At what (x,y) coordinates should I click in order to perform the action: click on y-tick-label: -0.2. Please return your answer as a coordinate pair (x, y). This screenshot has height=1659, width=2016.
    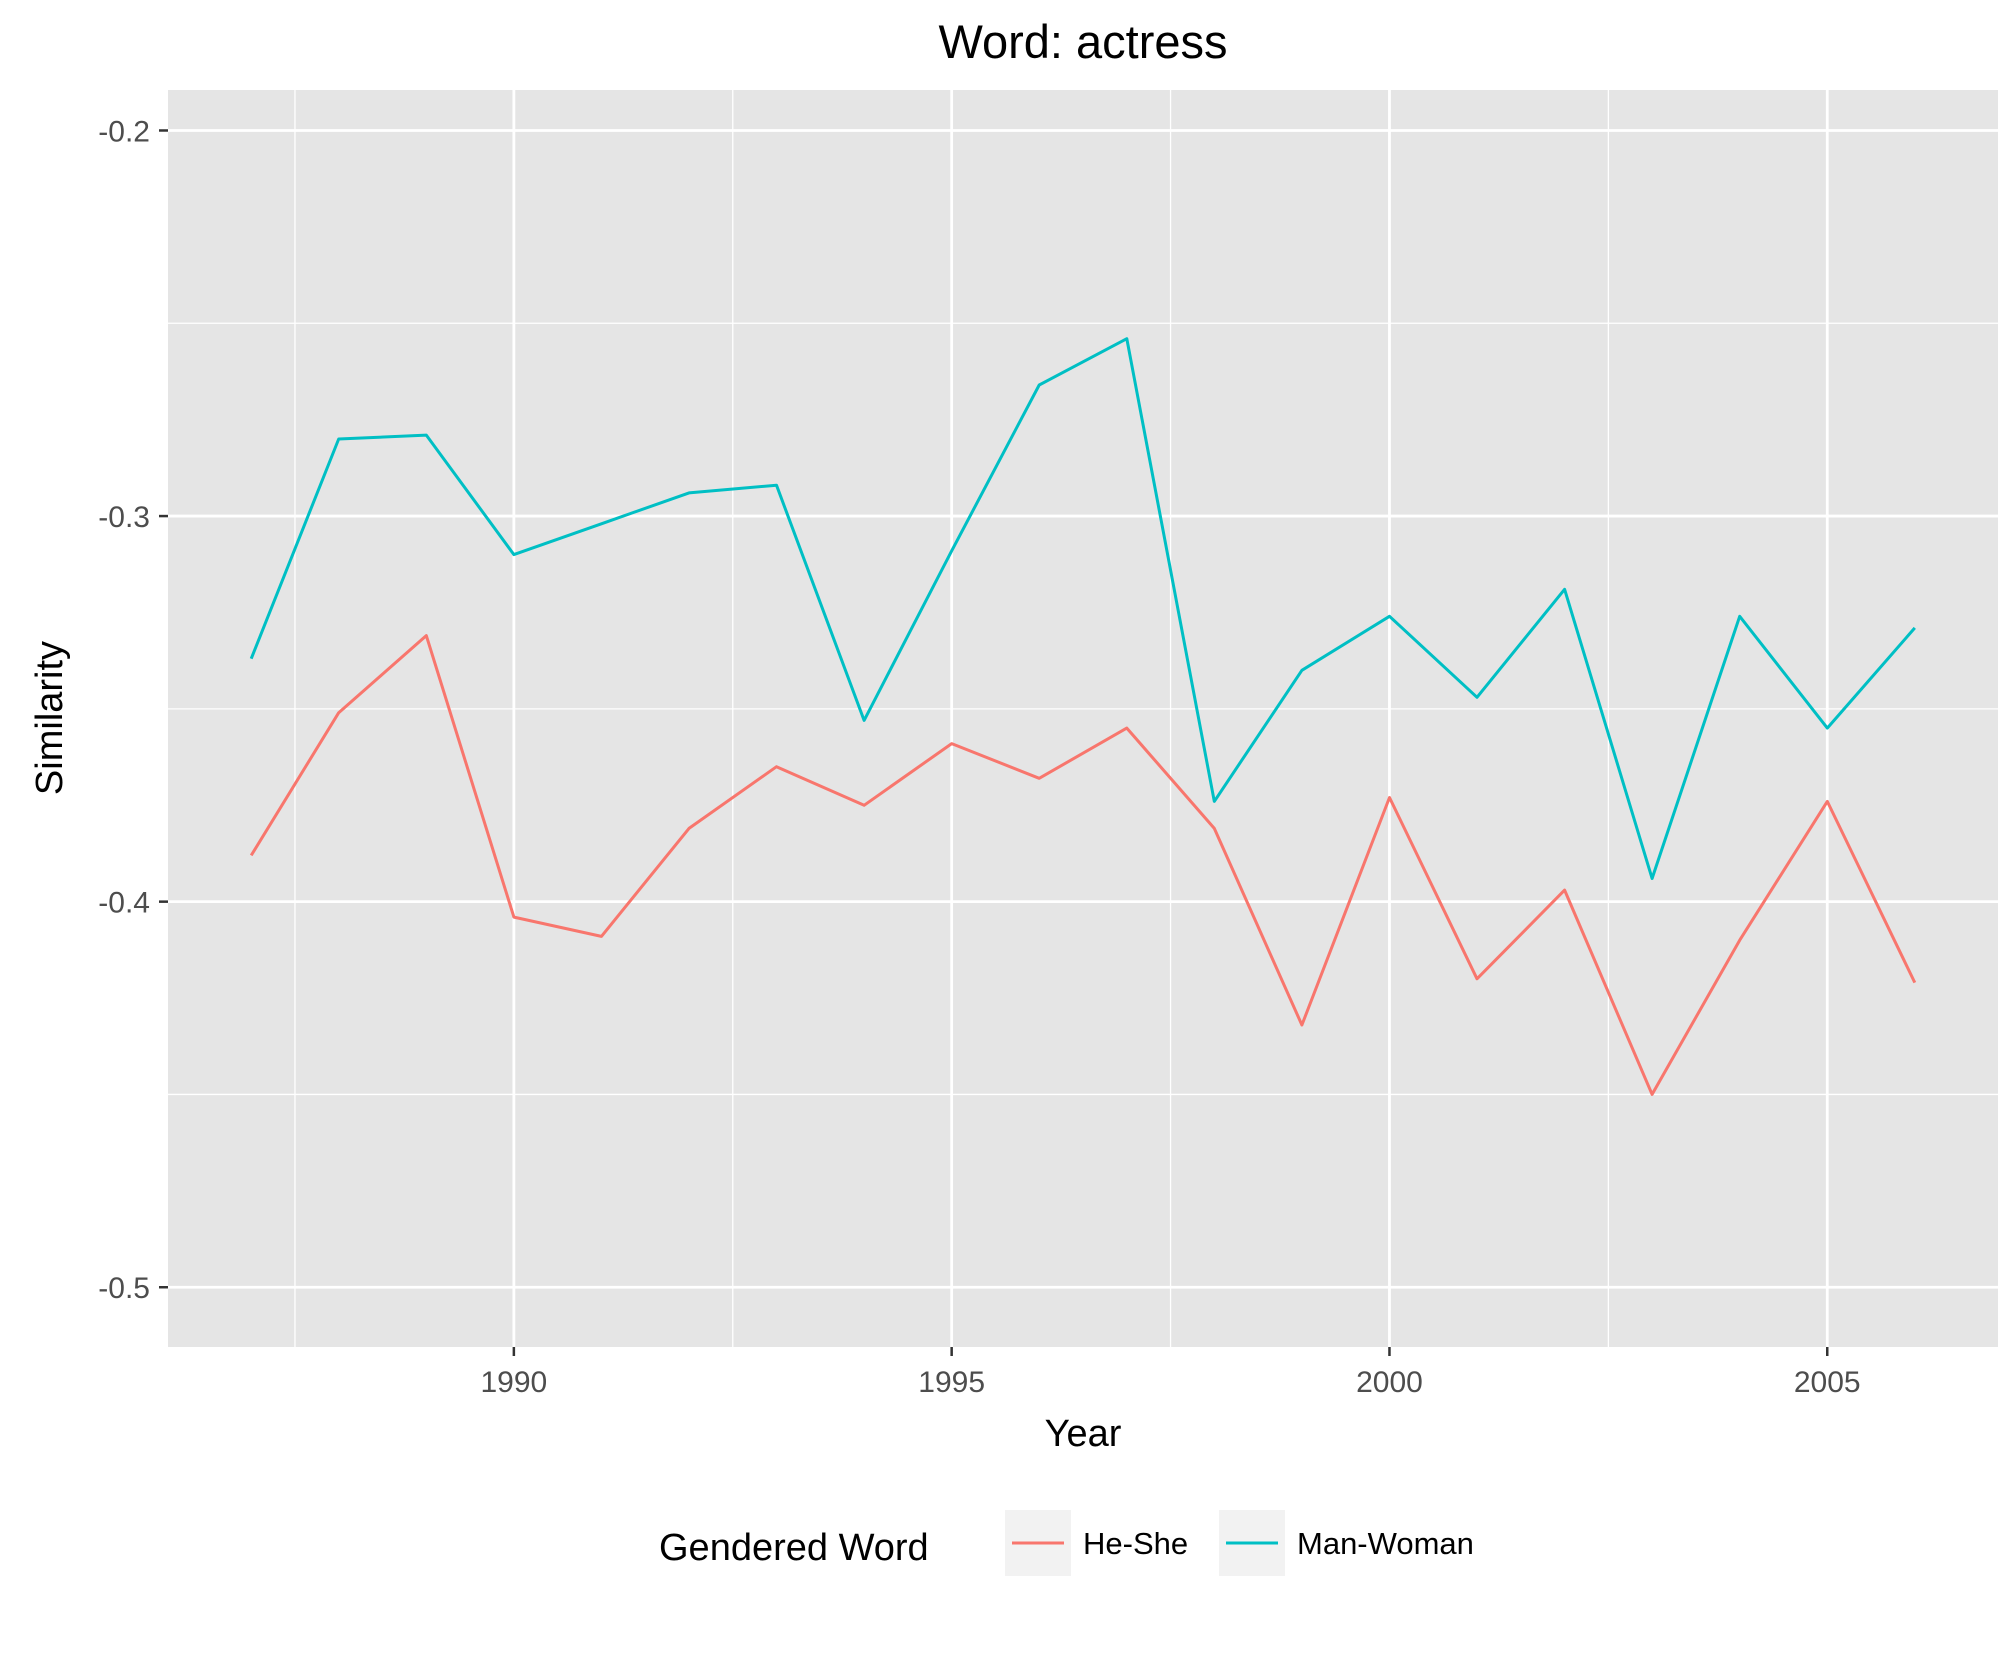
    Looking at the image, I should click on (124, 131).